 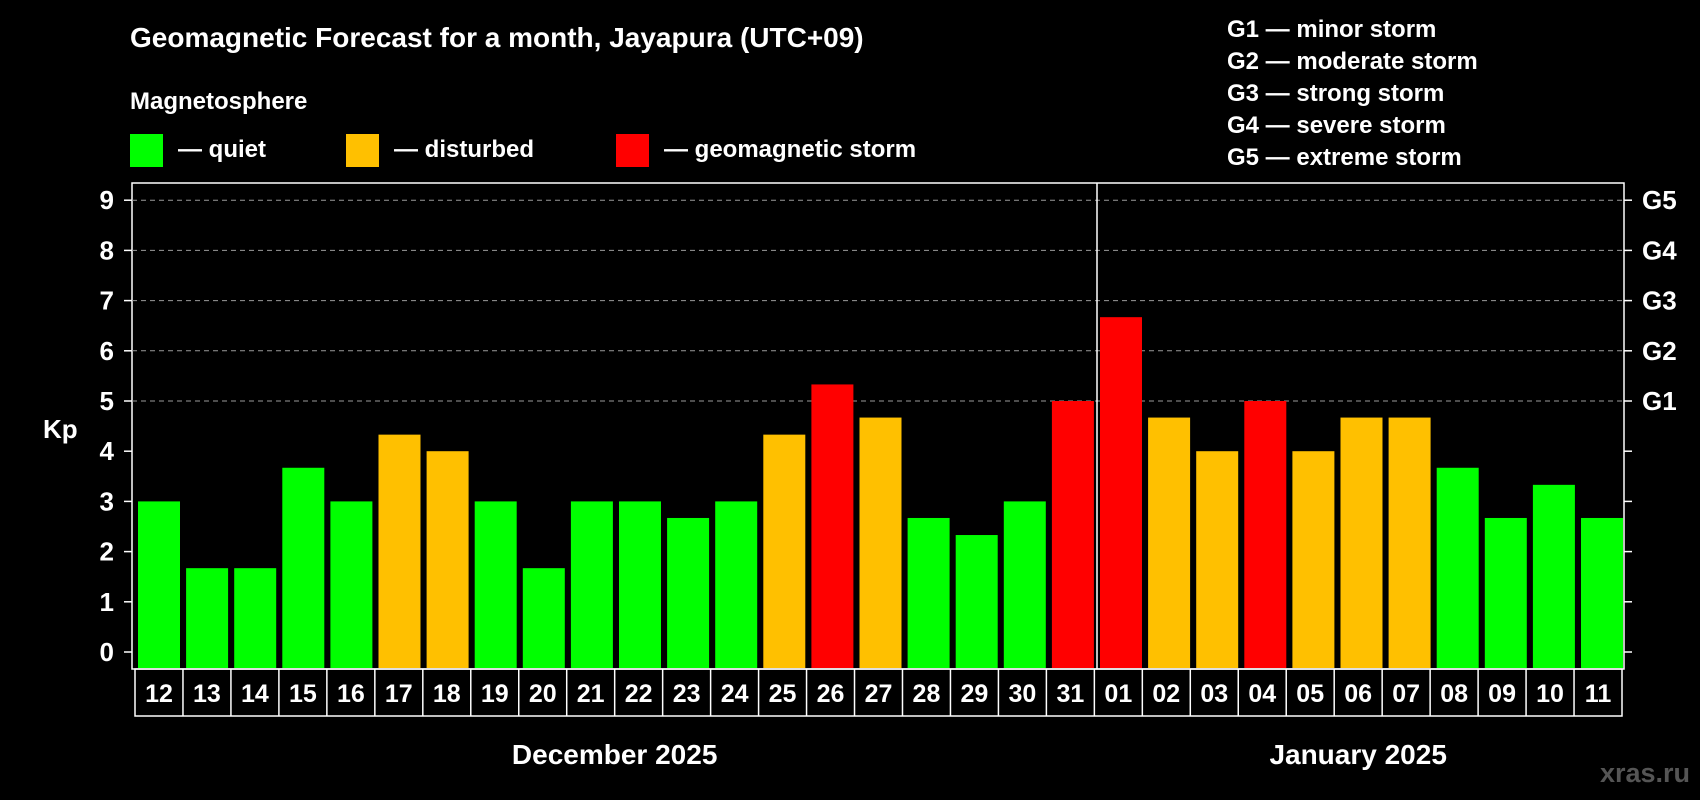 I want to click on day-label: 21, so click(x=591, y=694).